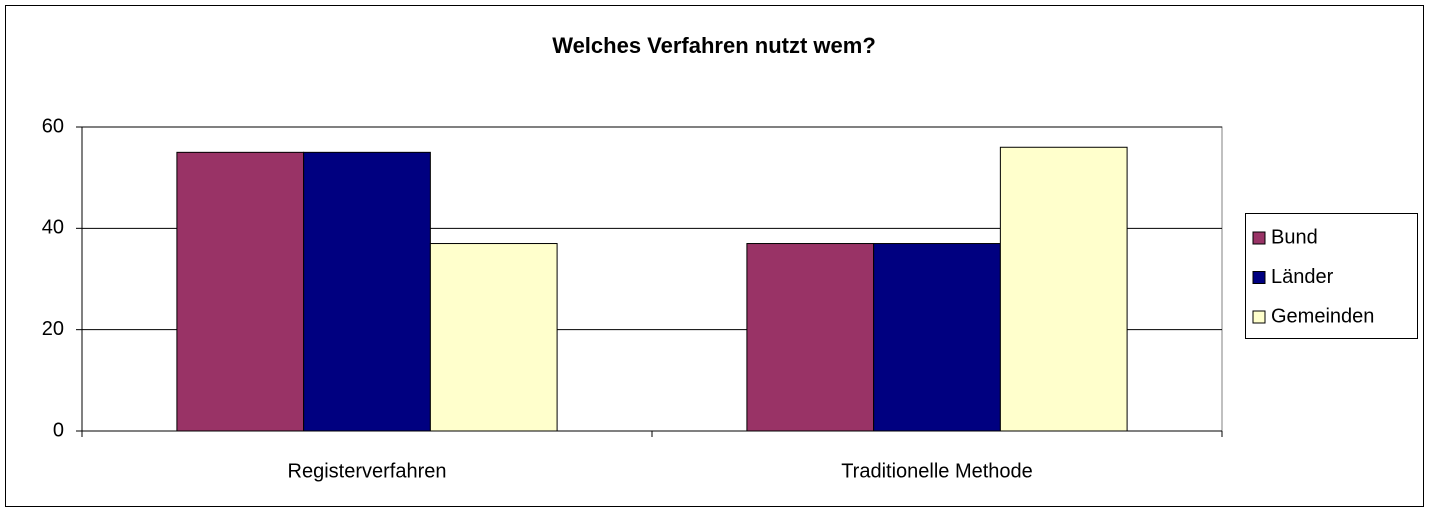 This screenshot has height=511, width=1429. Describe the element at coordinates (58, 430) in the screenshot. I see `y-tick-label: 0` at that location.